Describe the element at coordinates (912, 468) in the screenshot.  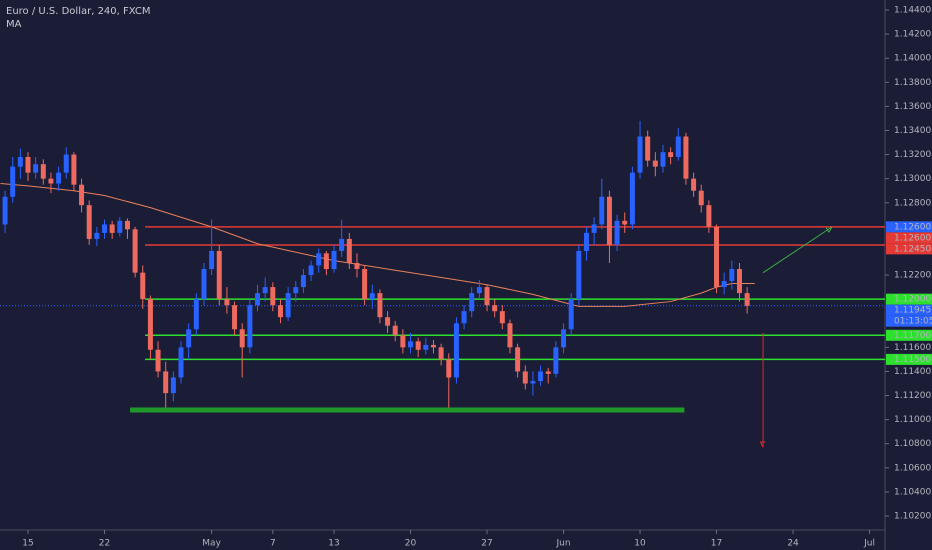
I see `y-tick-label: 1.10600` at that location.